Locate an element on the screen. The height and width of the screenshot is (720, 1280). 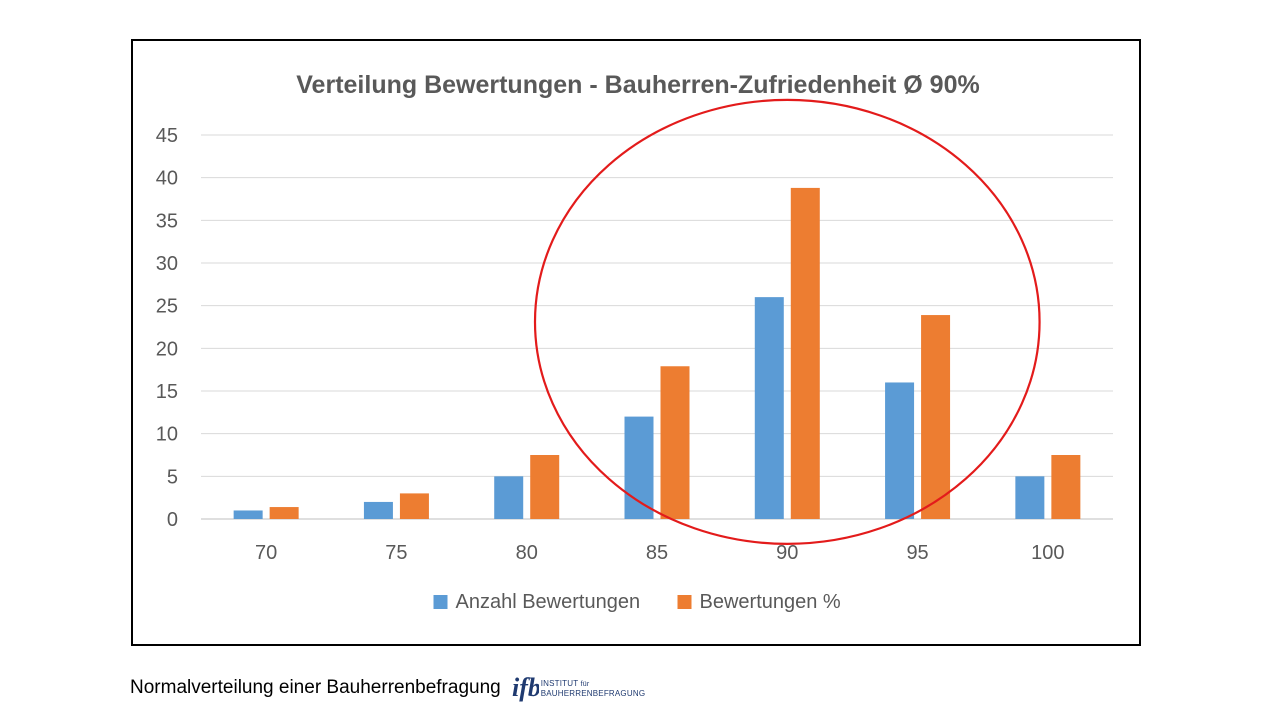
x-tick-label: 100 is located at coordinates (1047, 553).